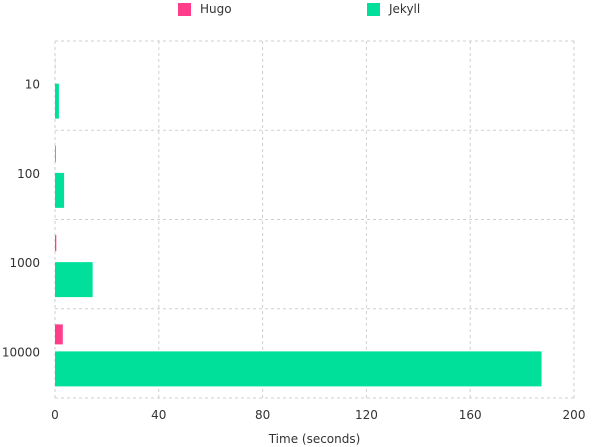  Describe the element at coordinates (373, 9) in the screenshot. I see `legend-swatch-jekyll` at that location.